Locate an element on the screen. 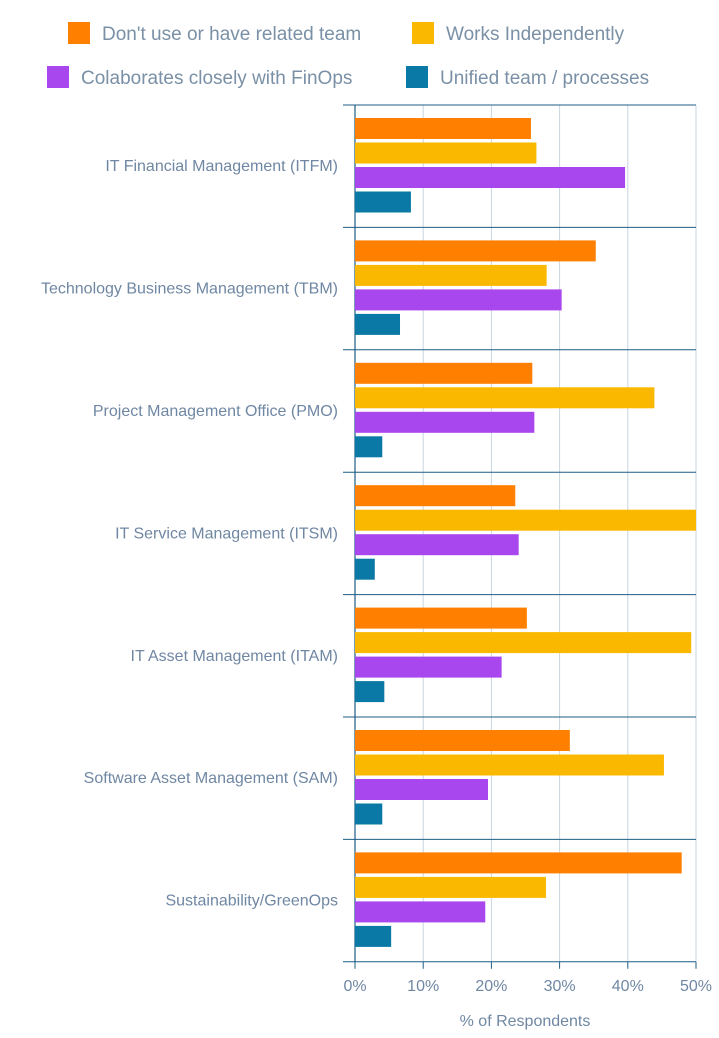 The image size is (719, 1038). category-label: Sustainability/GreenOps is located at coordinates (251, 901).